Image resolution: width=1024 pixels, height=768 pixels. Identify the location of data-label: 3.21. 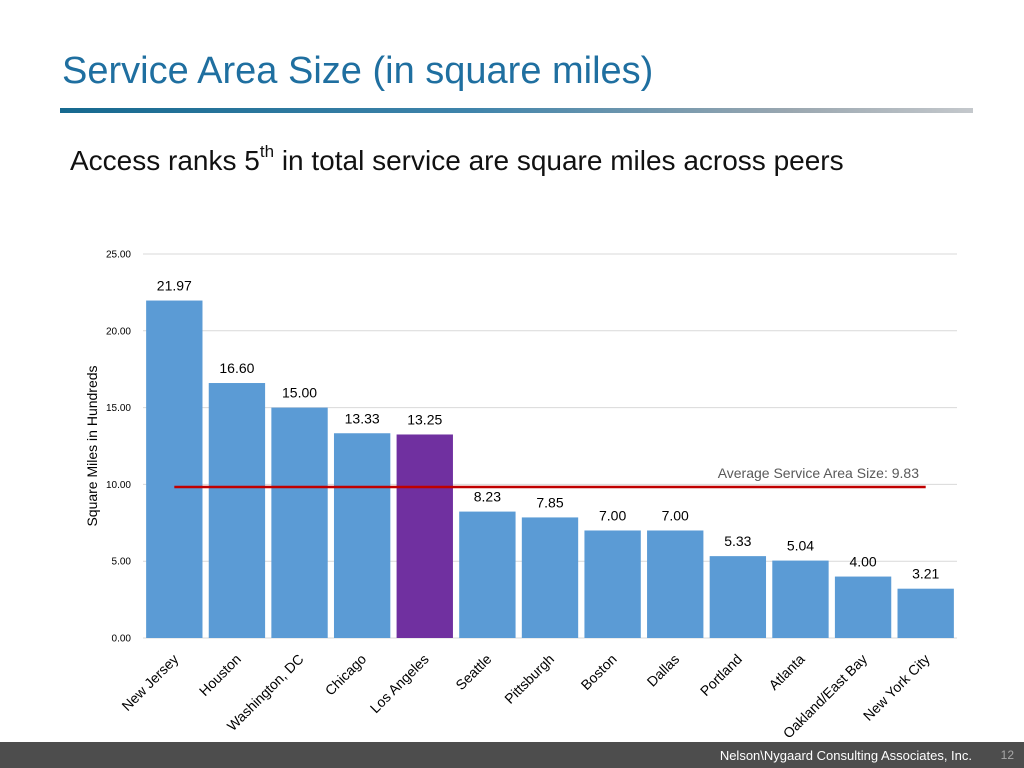
(925, 574).